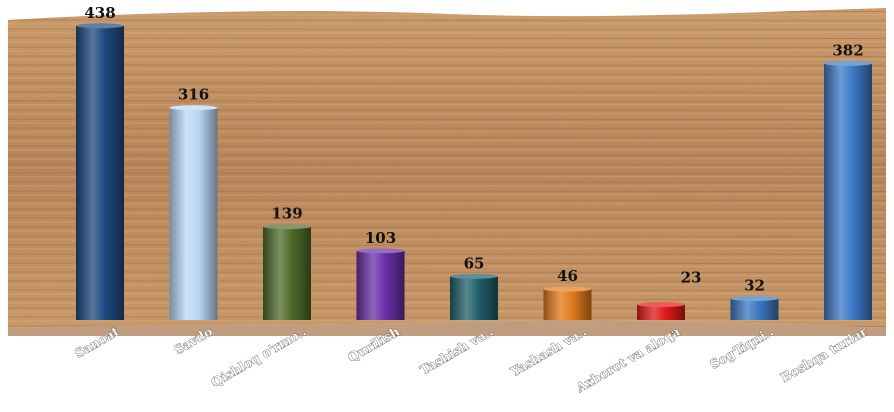  What do you see at coordinates (474, 263) in the screenshot?
I see `value-label-4: 65` at bounding box center [474, 263].